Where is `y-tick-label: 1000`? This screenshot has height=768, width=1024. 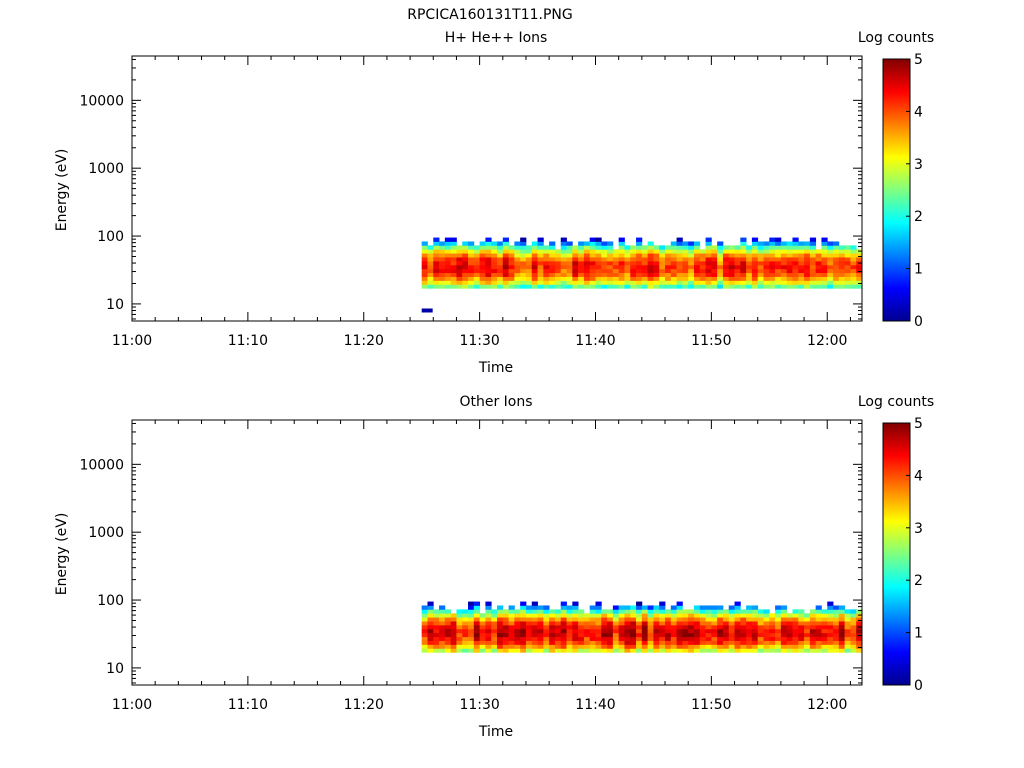 y-tick-label: 1000 is located at coordinates (106, 169).